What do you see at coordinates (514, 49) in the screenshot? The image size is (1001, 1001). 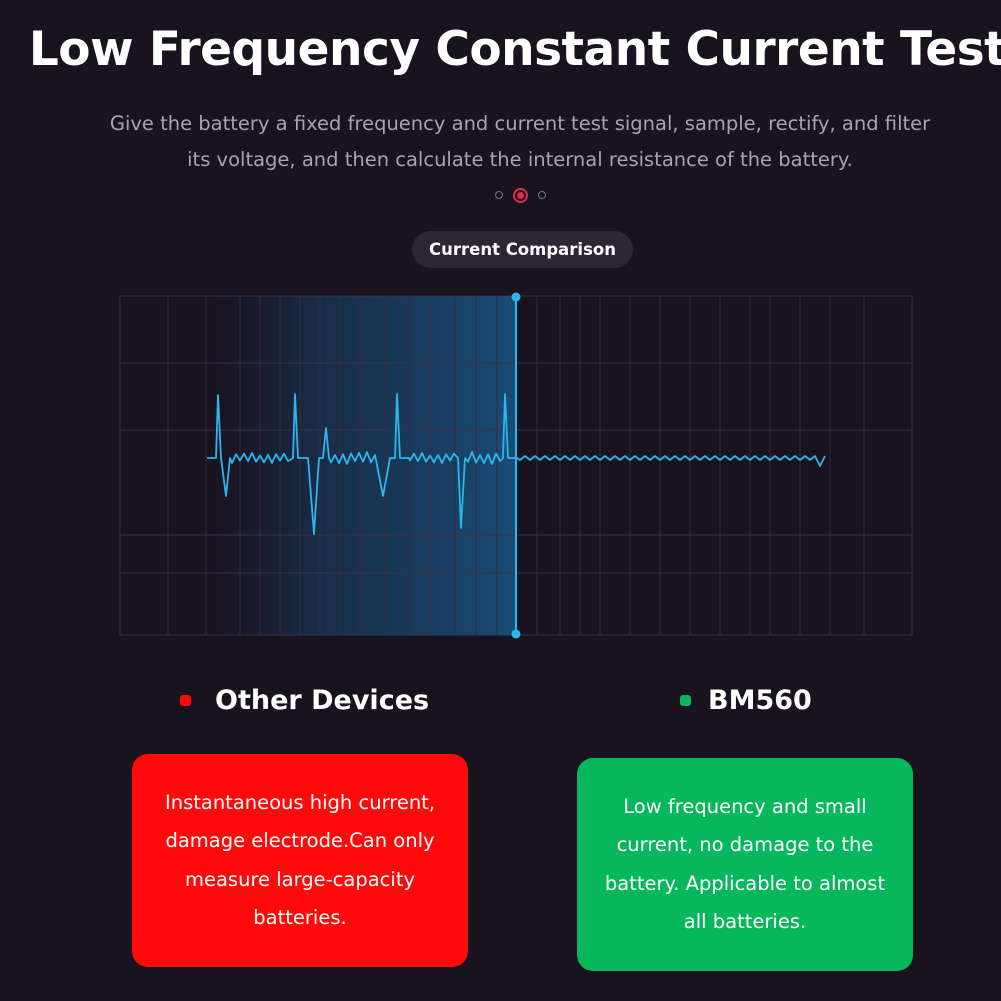 I see `page-title: Low Frequency Constant Current Test` at bounding box center [514, 49].